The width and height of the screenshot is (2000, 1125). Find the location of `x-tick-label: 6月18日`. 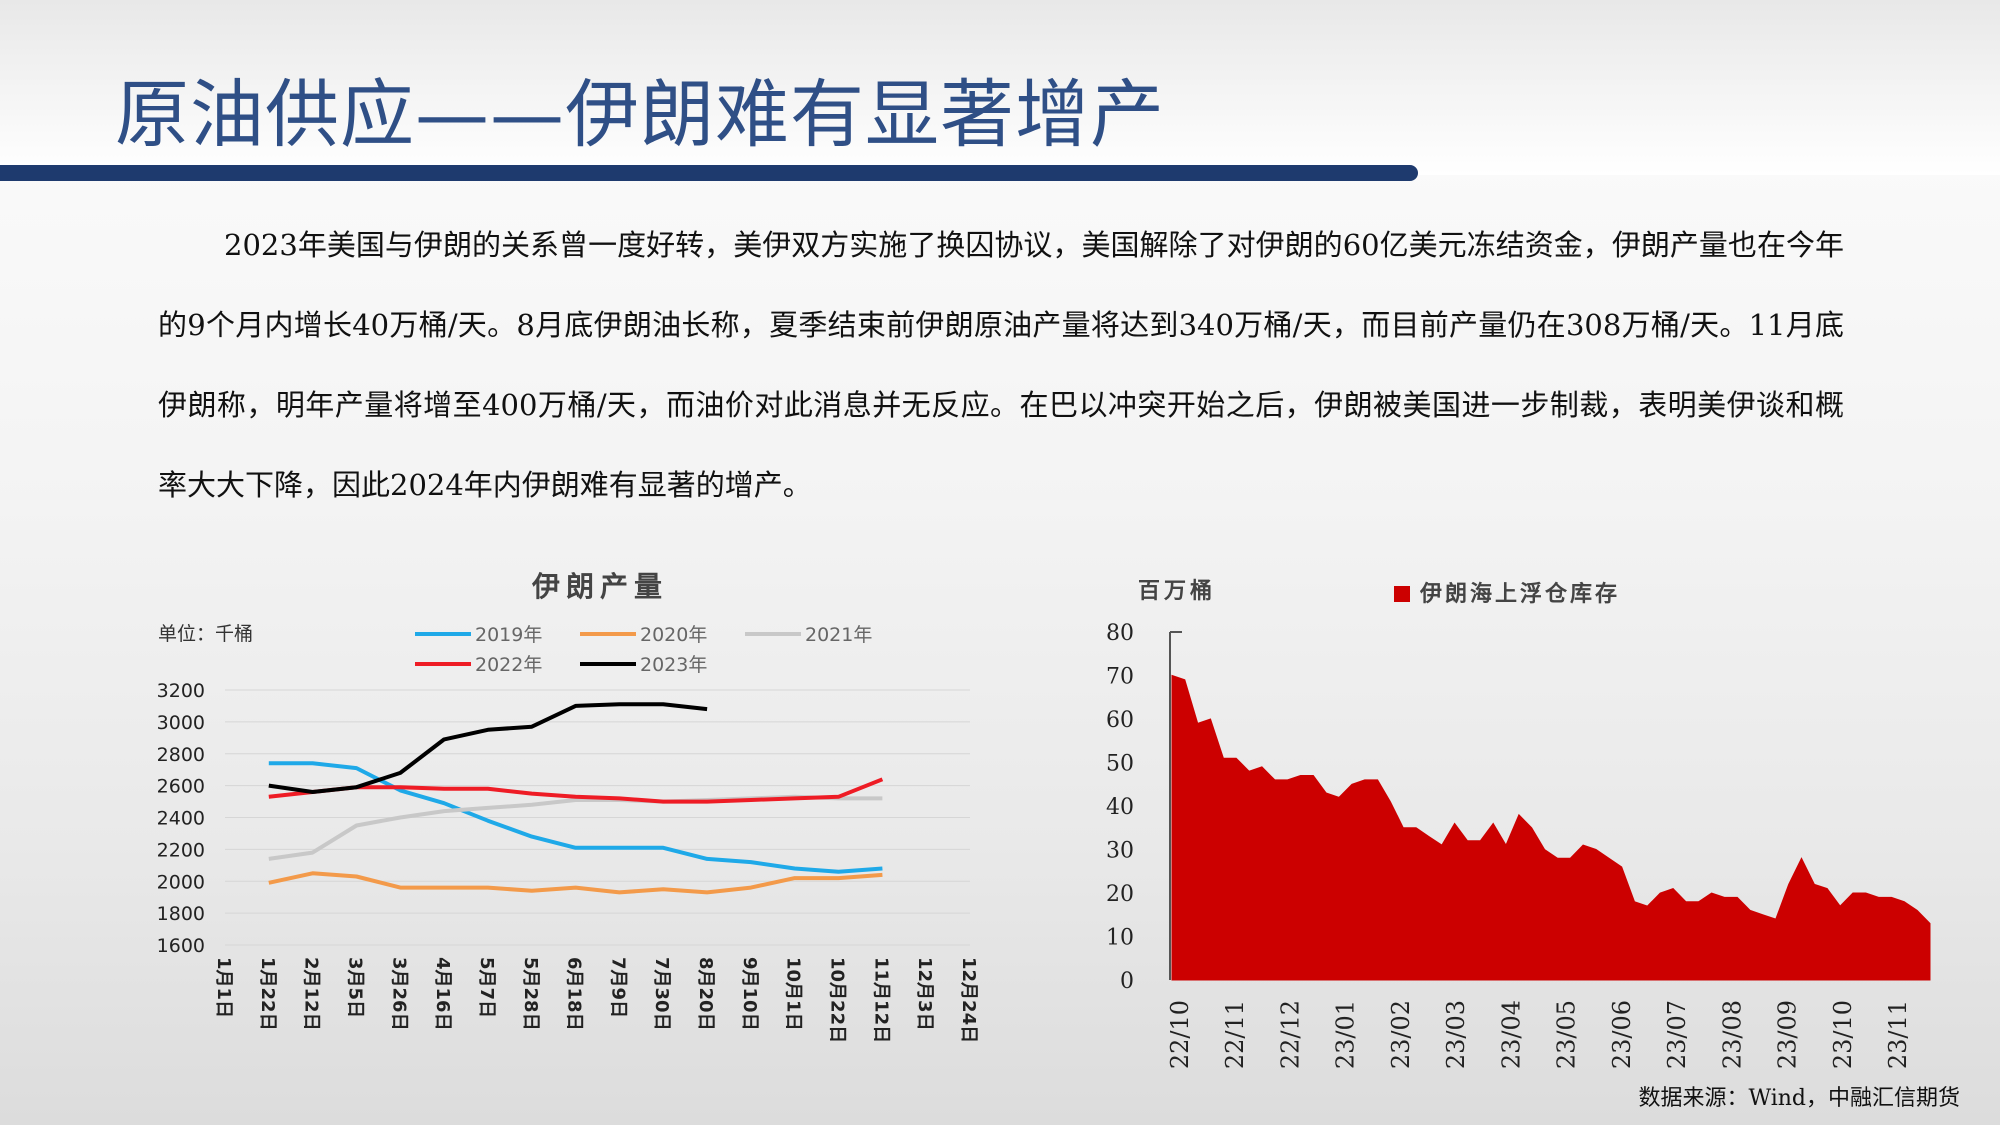

x-tick-label: 6月18日 is located at coordinates (574, 994).